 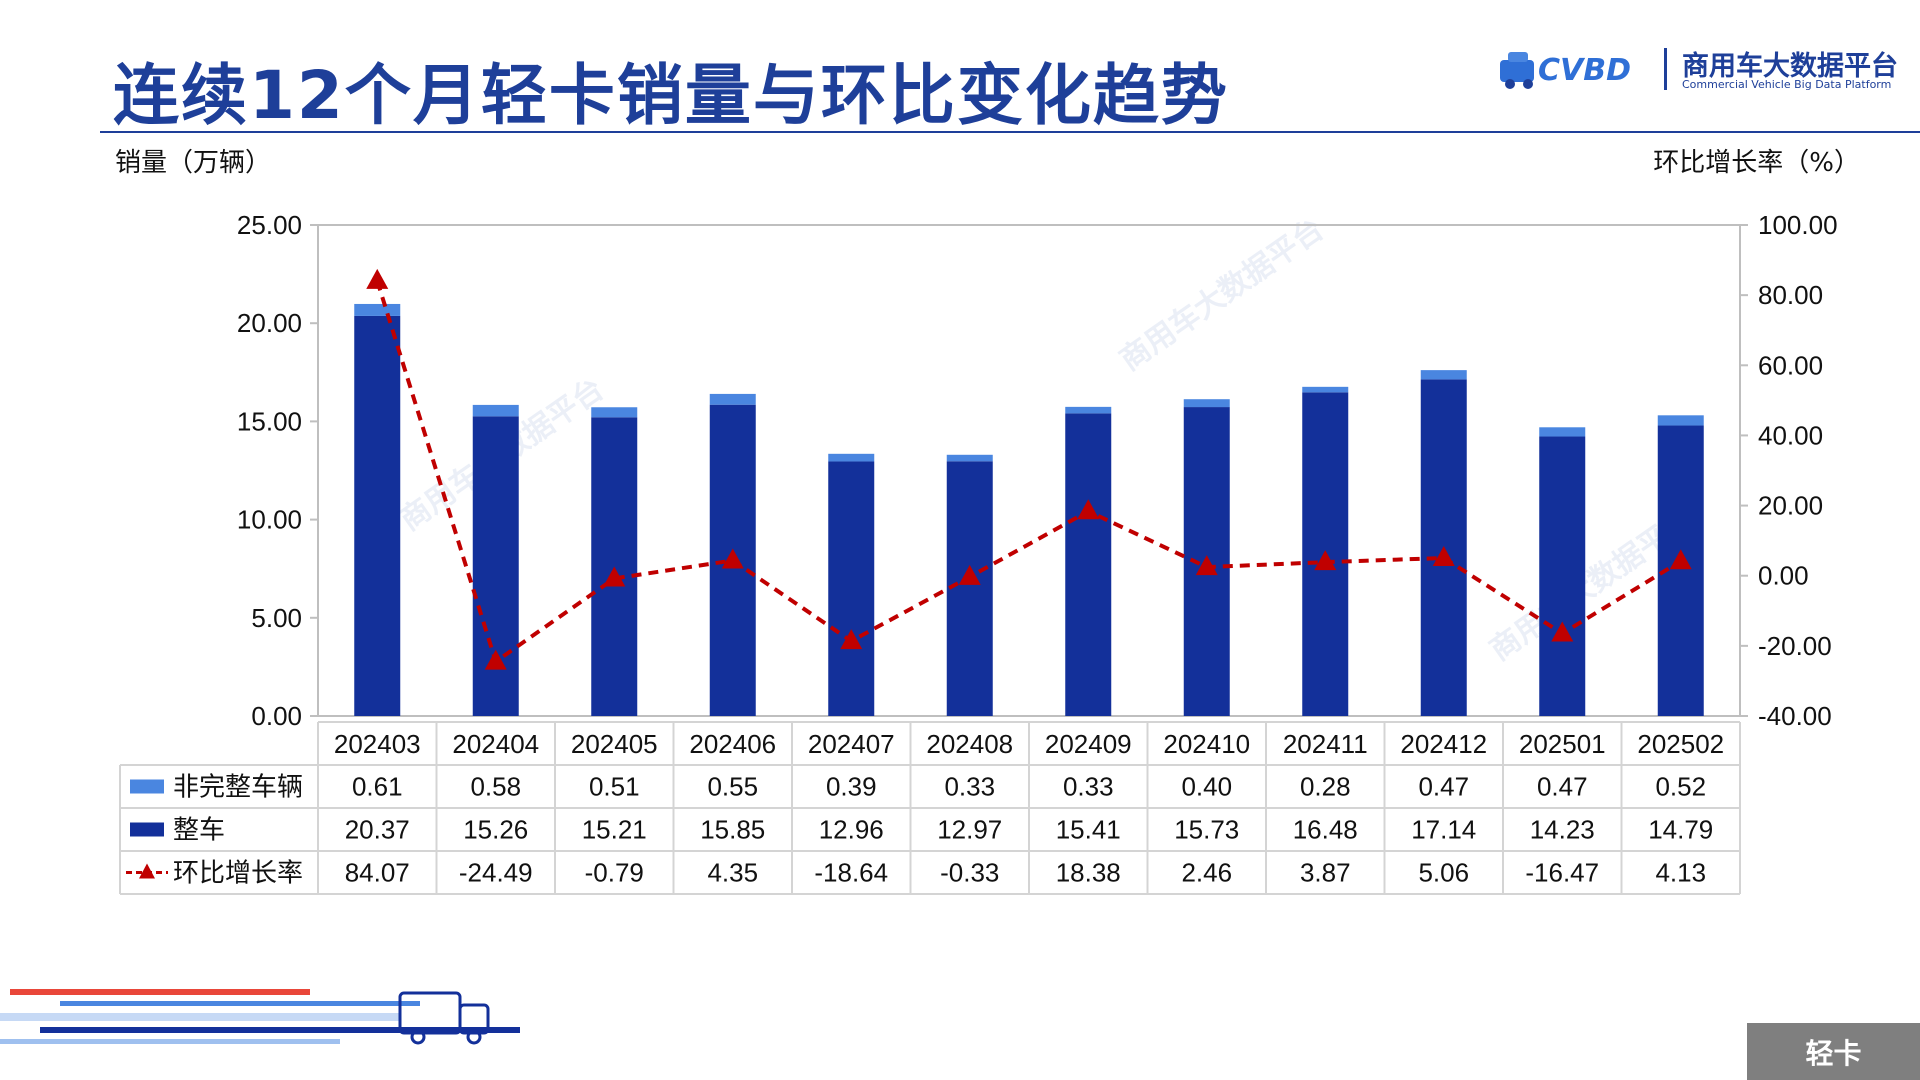 I want to click on x-tick-label: 202412, so click(x=1443, y=744).